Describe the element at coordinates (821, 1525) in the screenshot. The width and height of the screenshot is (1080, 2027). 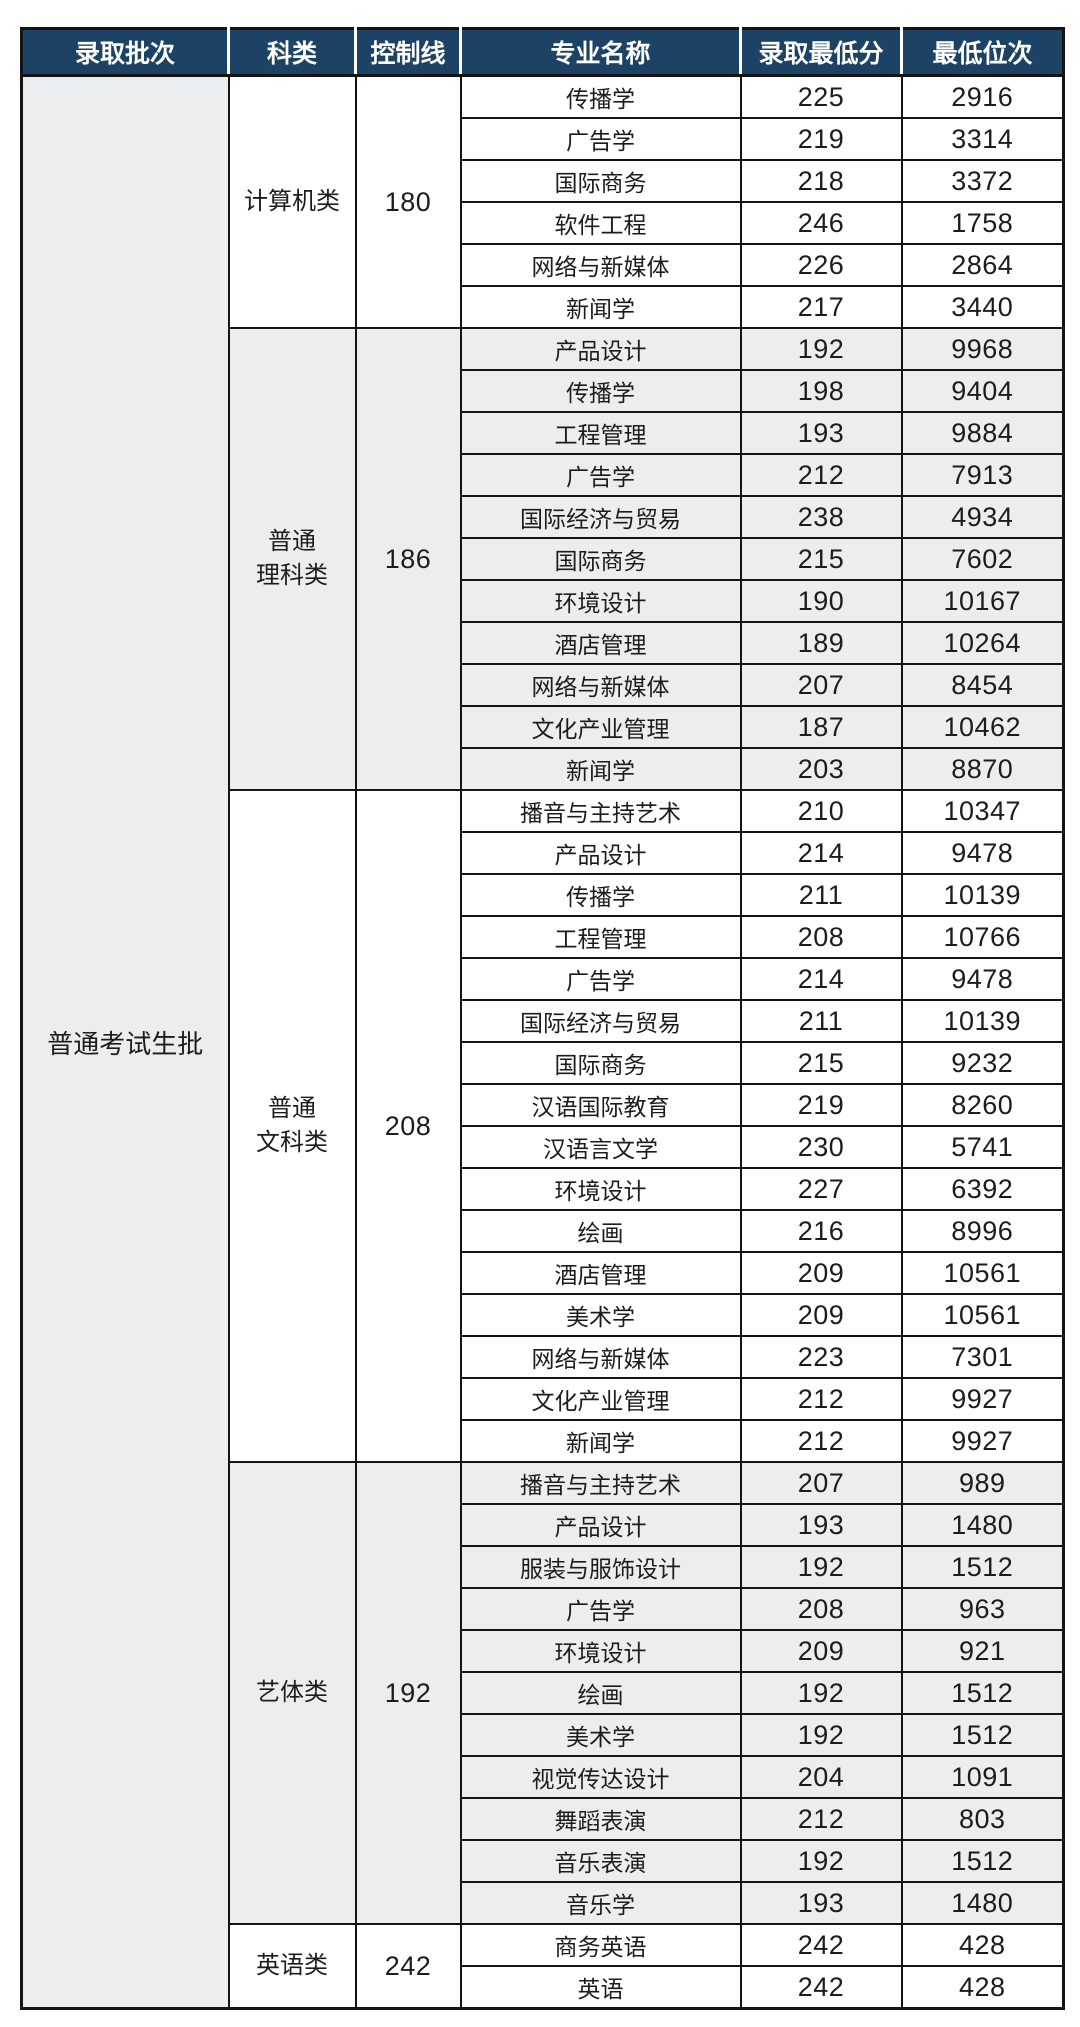
I see `min-score-cell: 193` at that location.